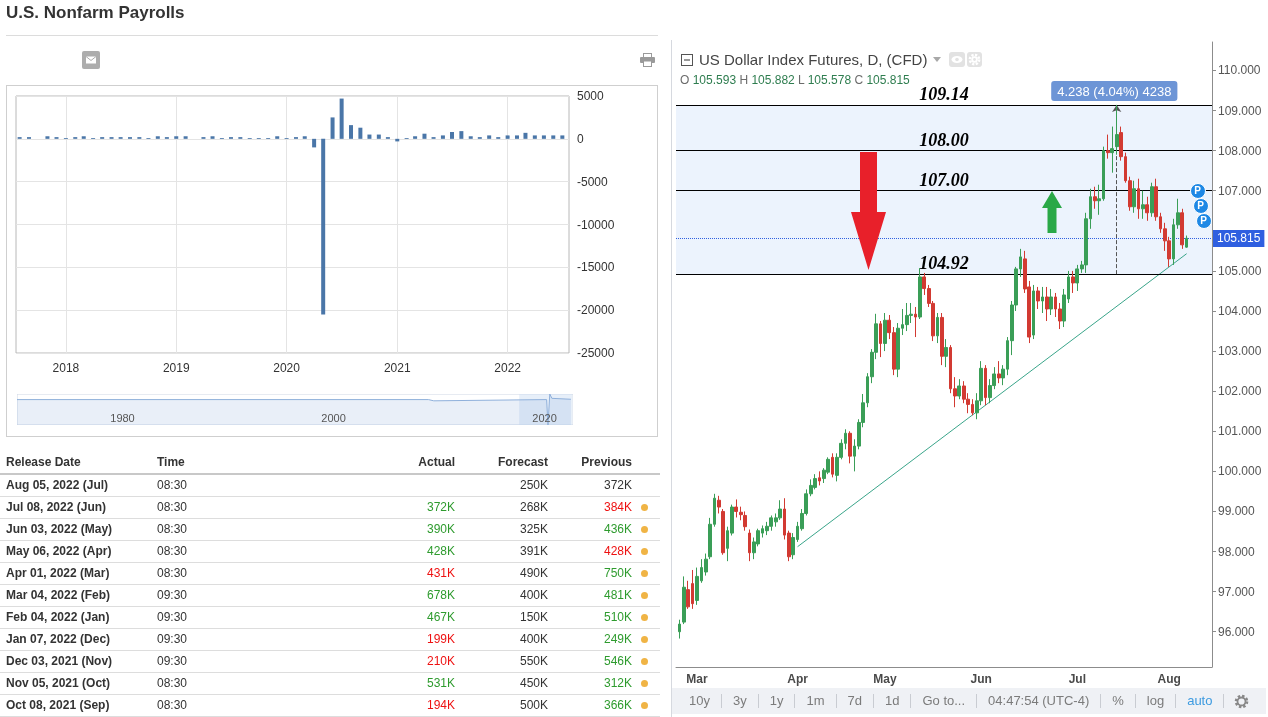 This screenshot has height=717, width=1268. I want to click on y-tick-label: 96.000, so click(1237, 631).